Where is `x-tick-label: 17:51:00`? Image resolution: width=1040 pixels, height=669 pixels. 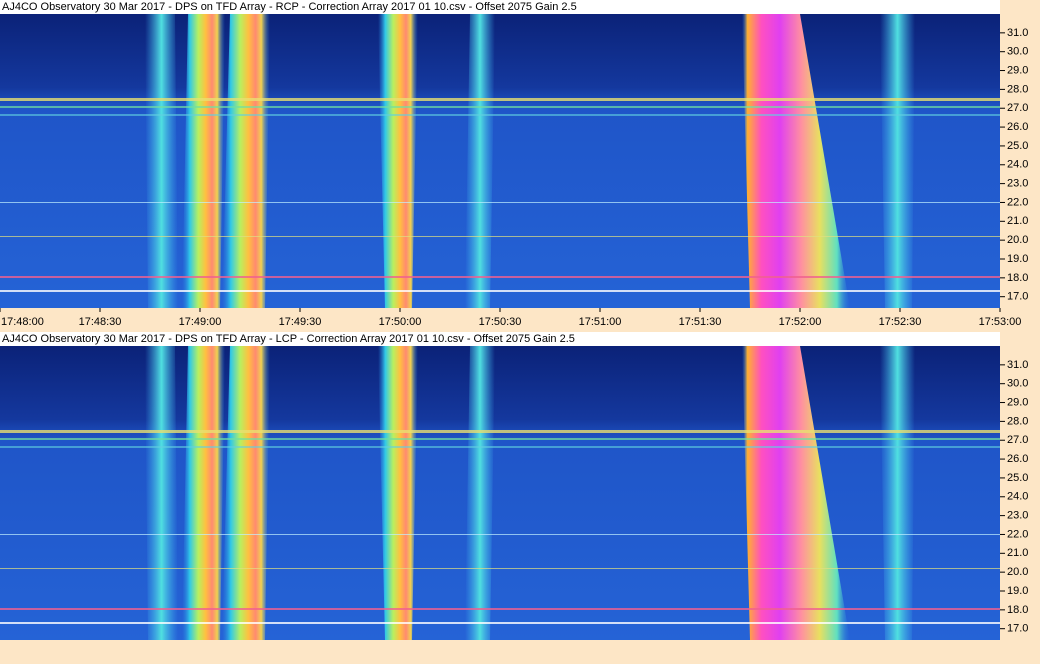 x-tick-label: 17:51:00 is located at coordinates (600, 322).